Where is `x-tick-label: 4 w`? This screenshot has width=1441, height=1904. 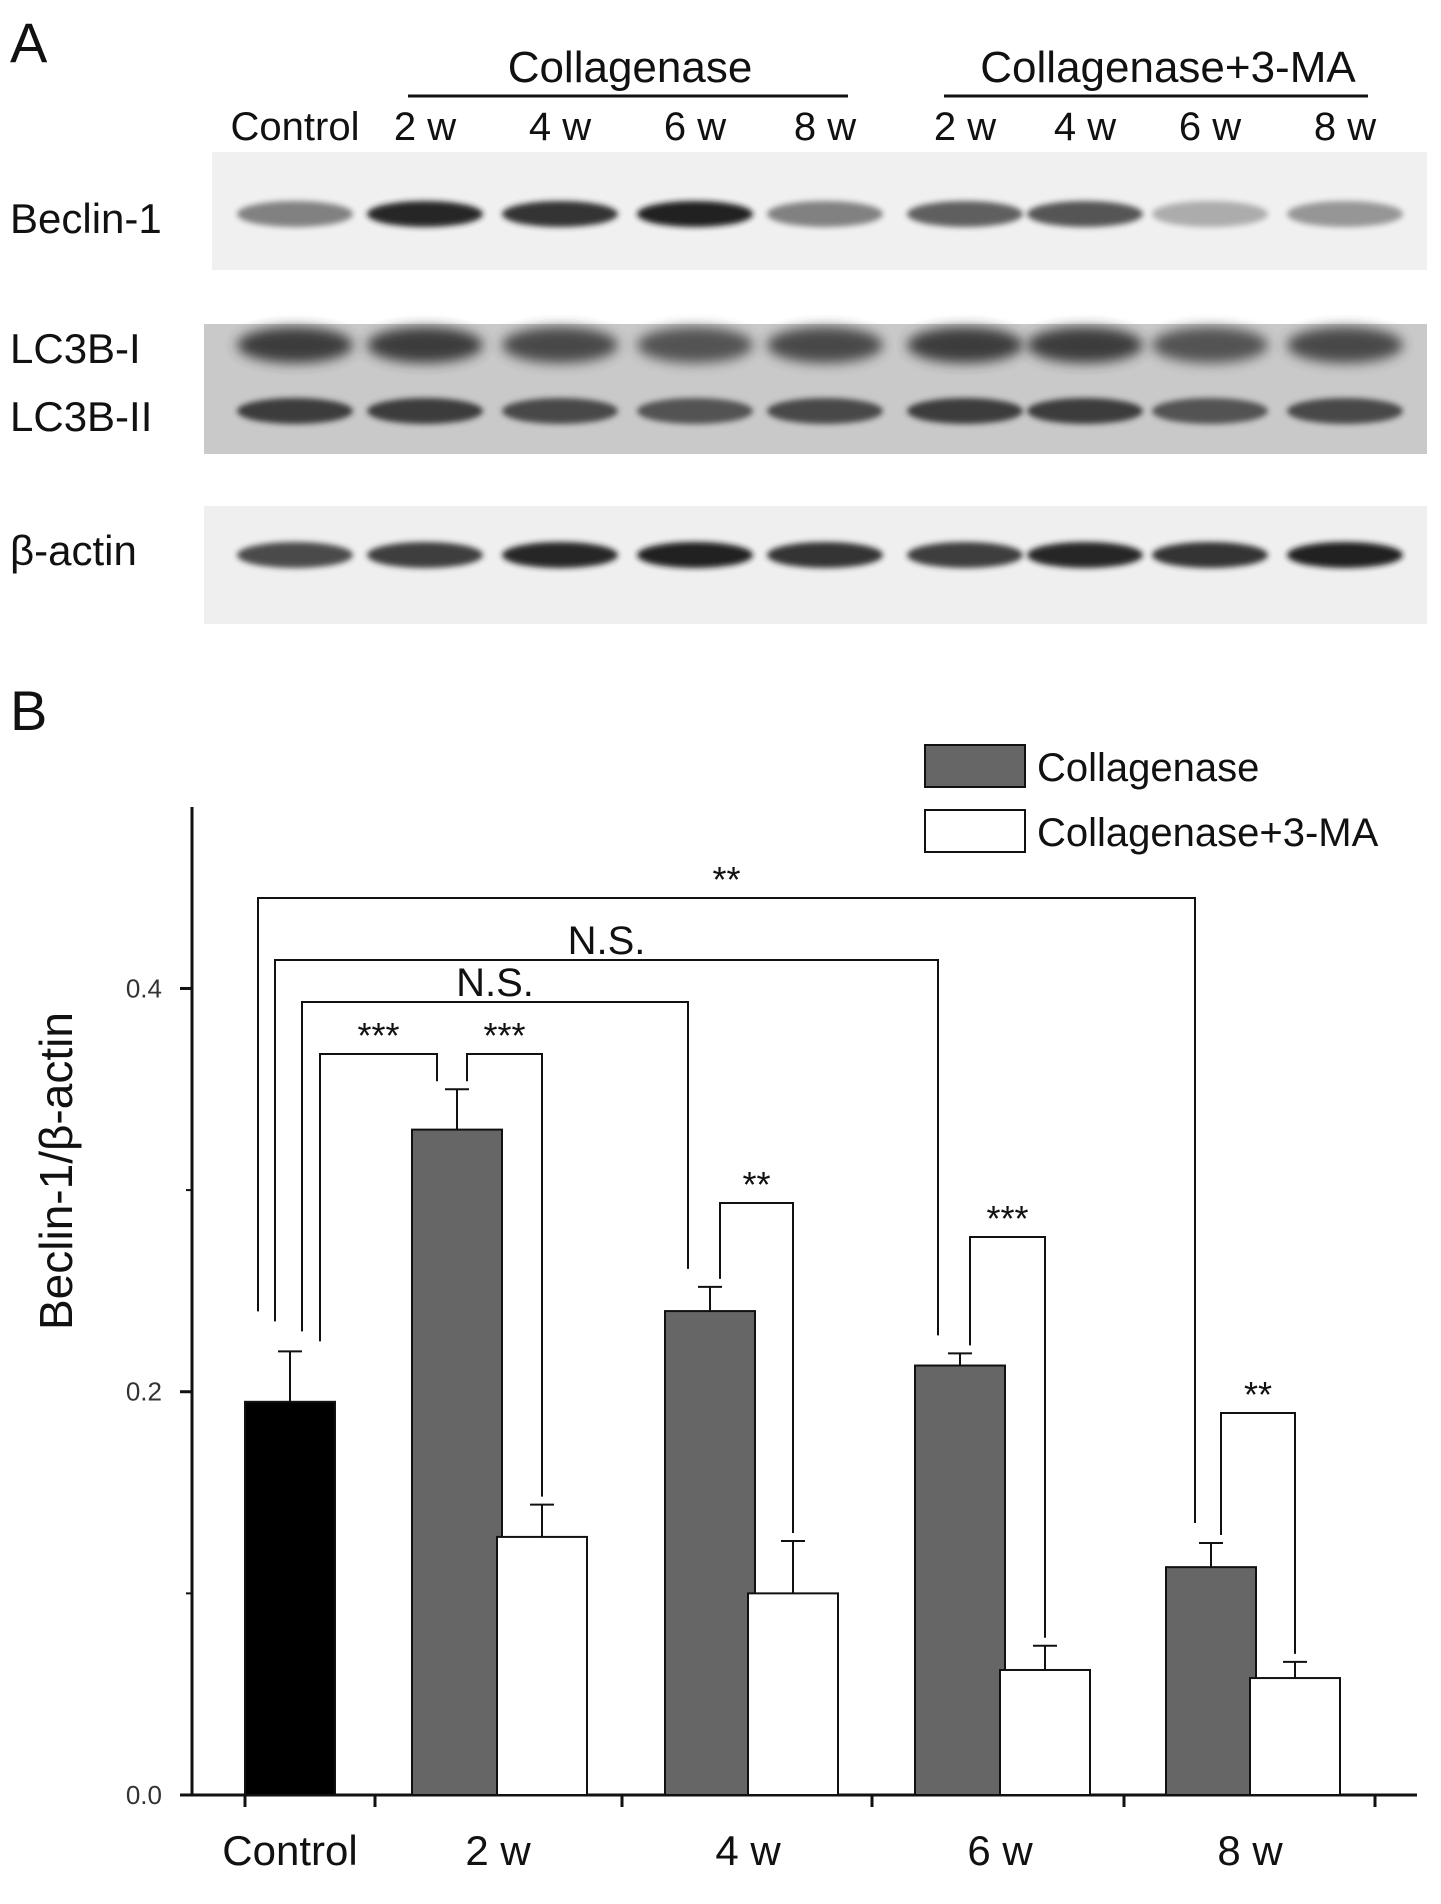
x-tick-label: 4 w is located at coordinates (748, 1850).